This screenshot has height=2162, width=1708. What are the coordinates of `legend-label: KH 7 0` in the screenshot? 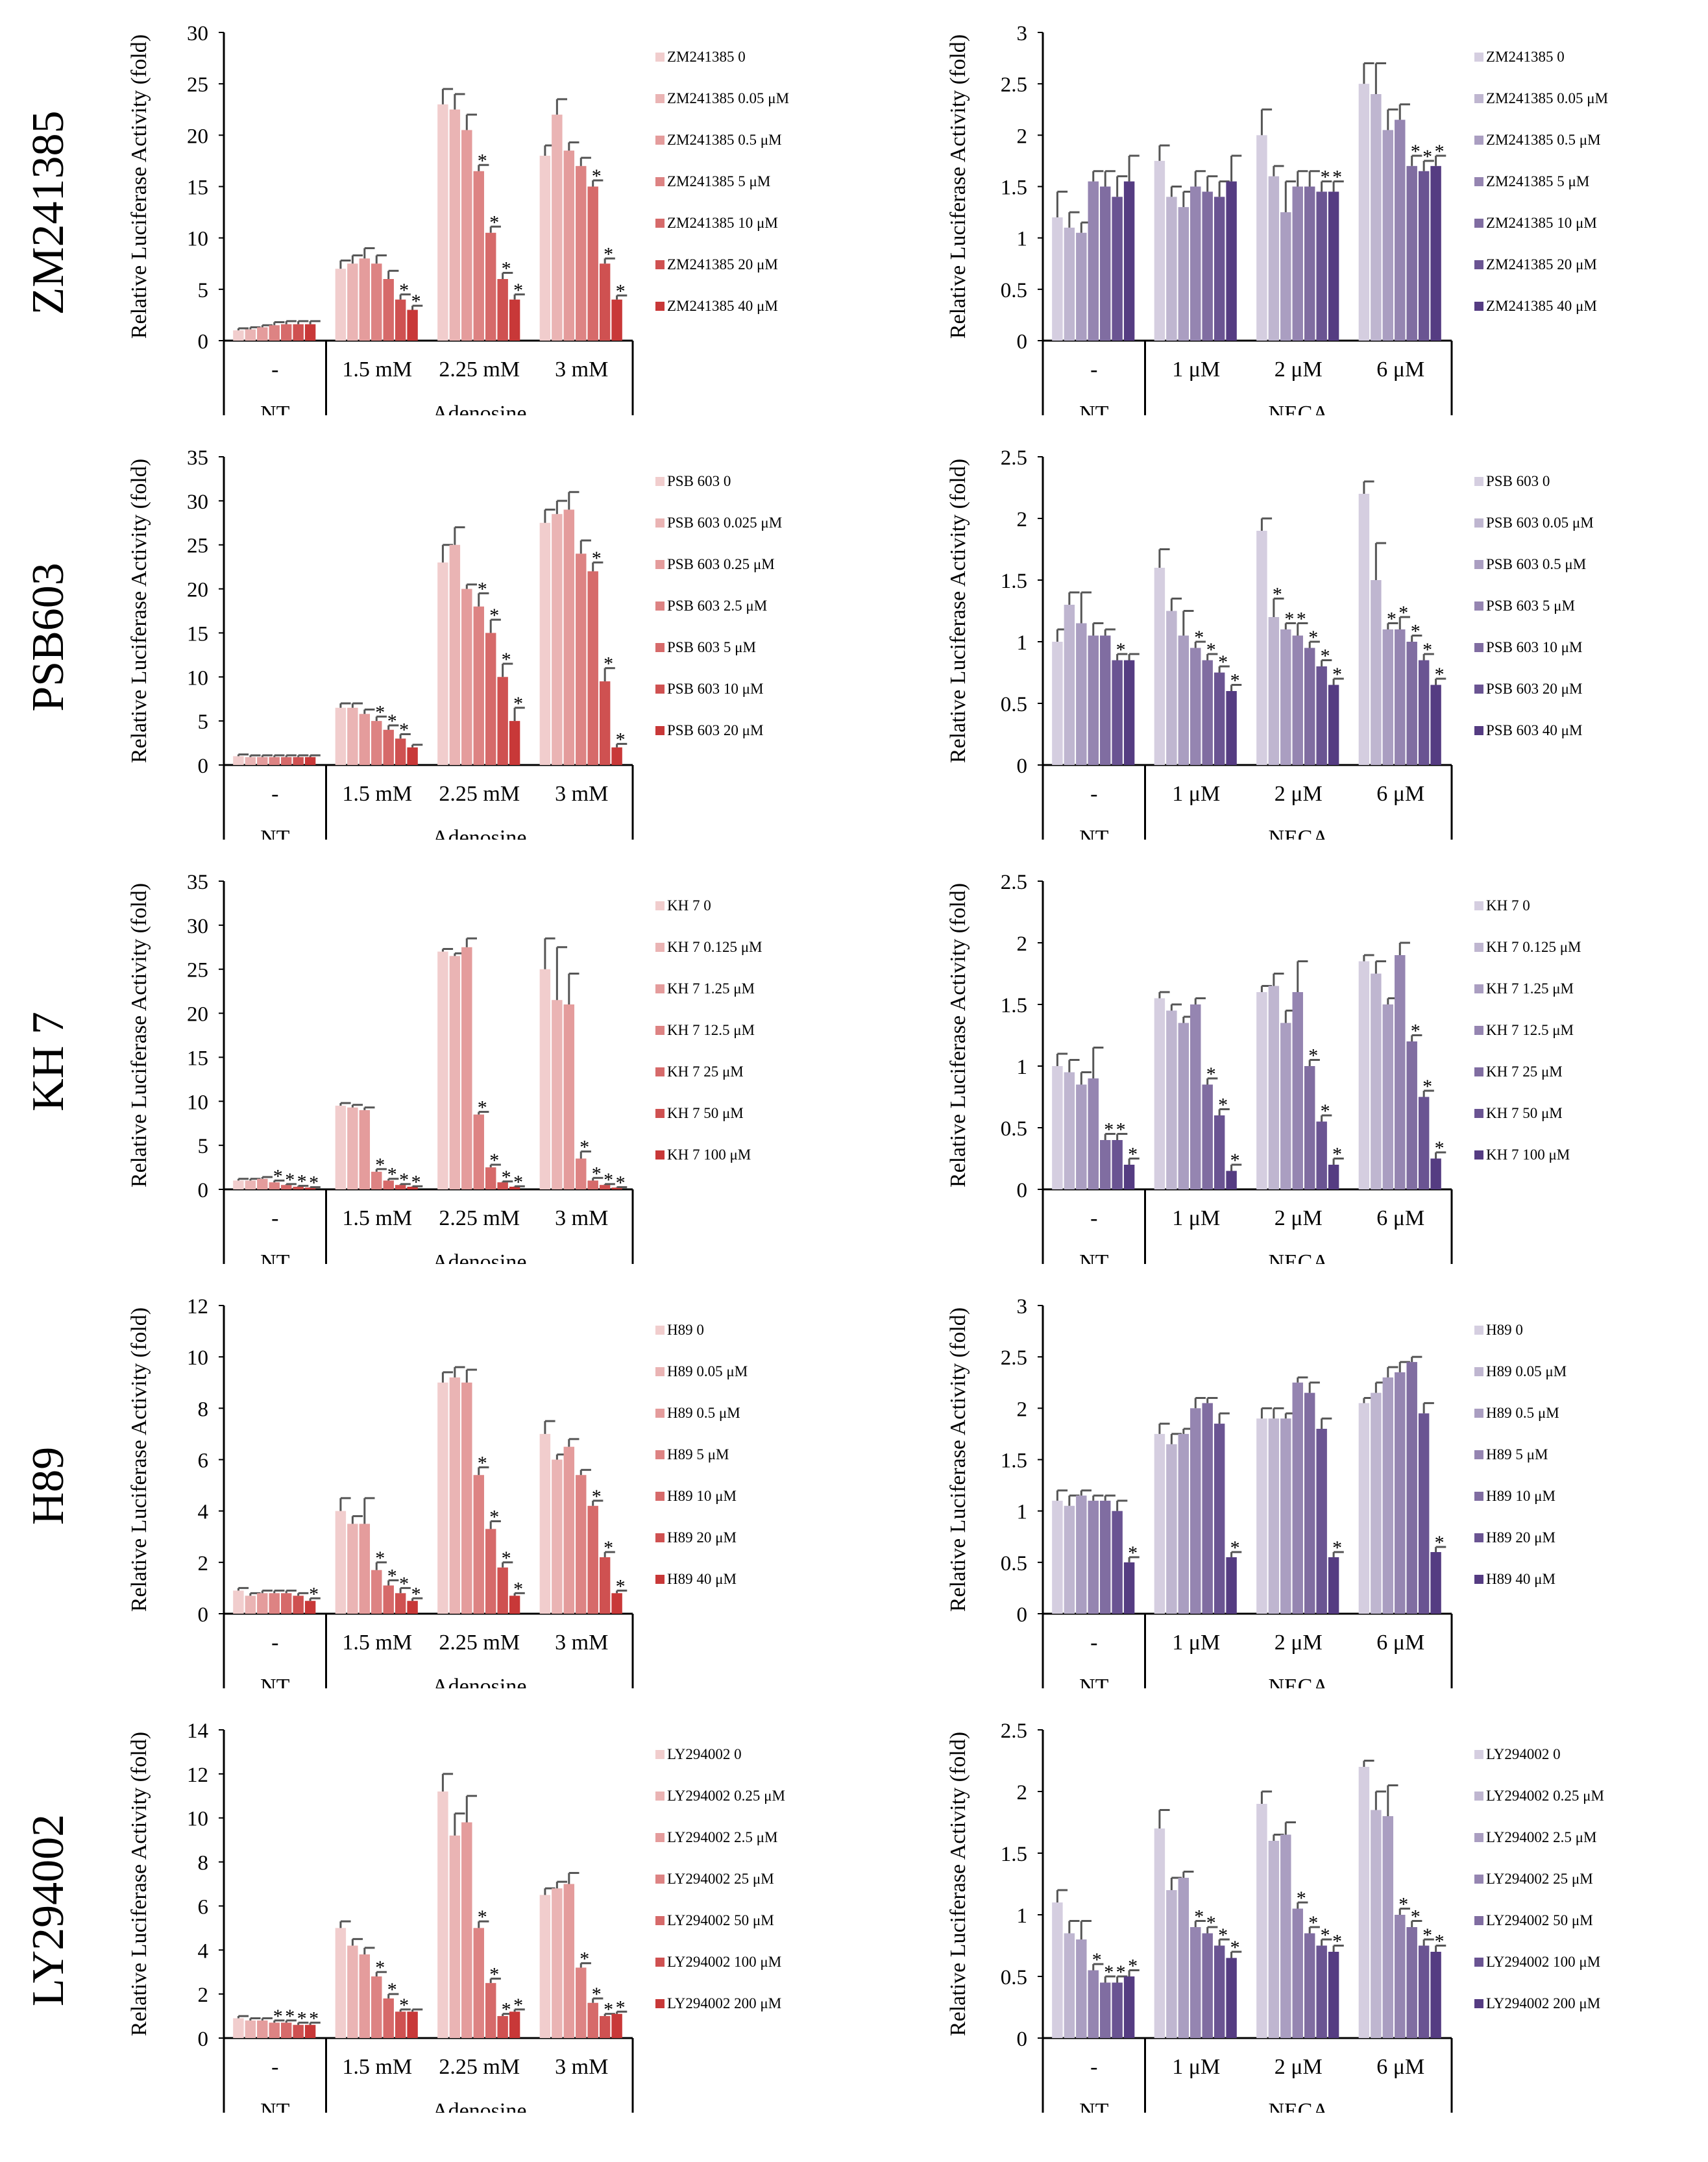 It's located at (1508, 905).